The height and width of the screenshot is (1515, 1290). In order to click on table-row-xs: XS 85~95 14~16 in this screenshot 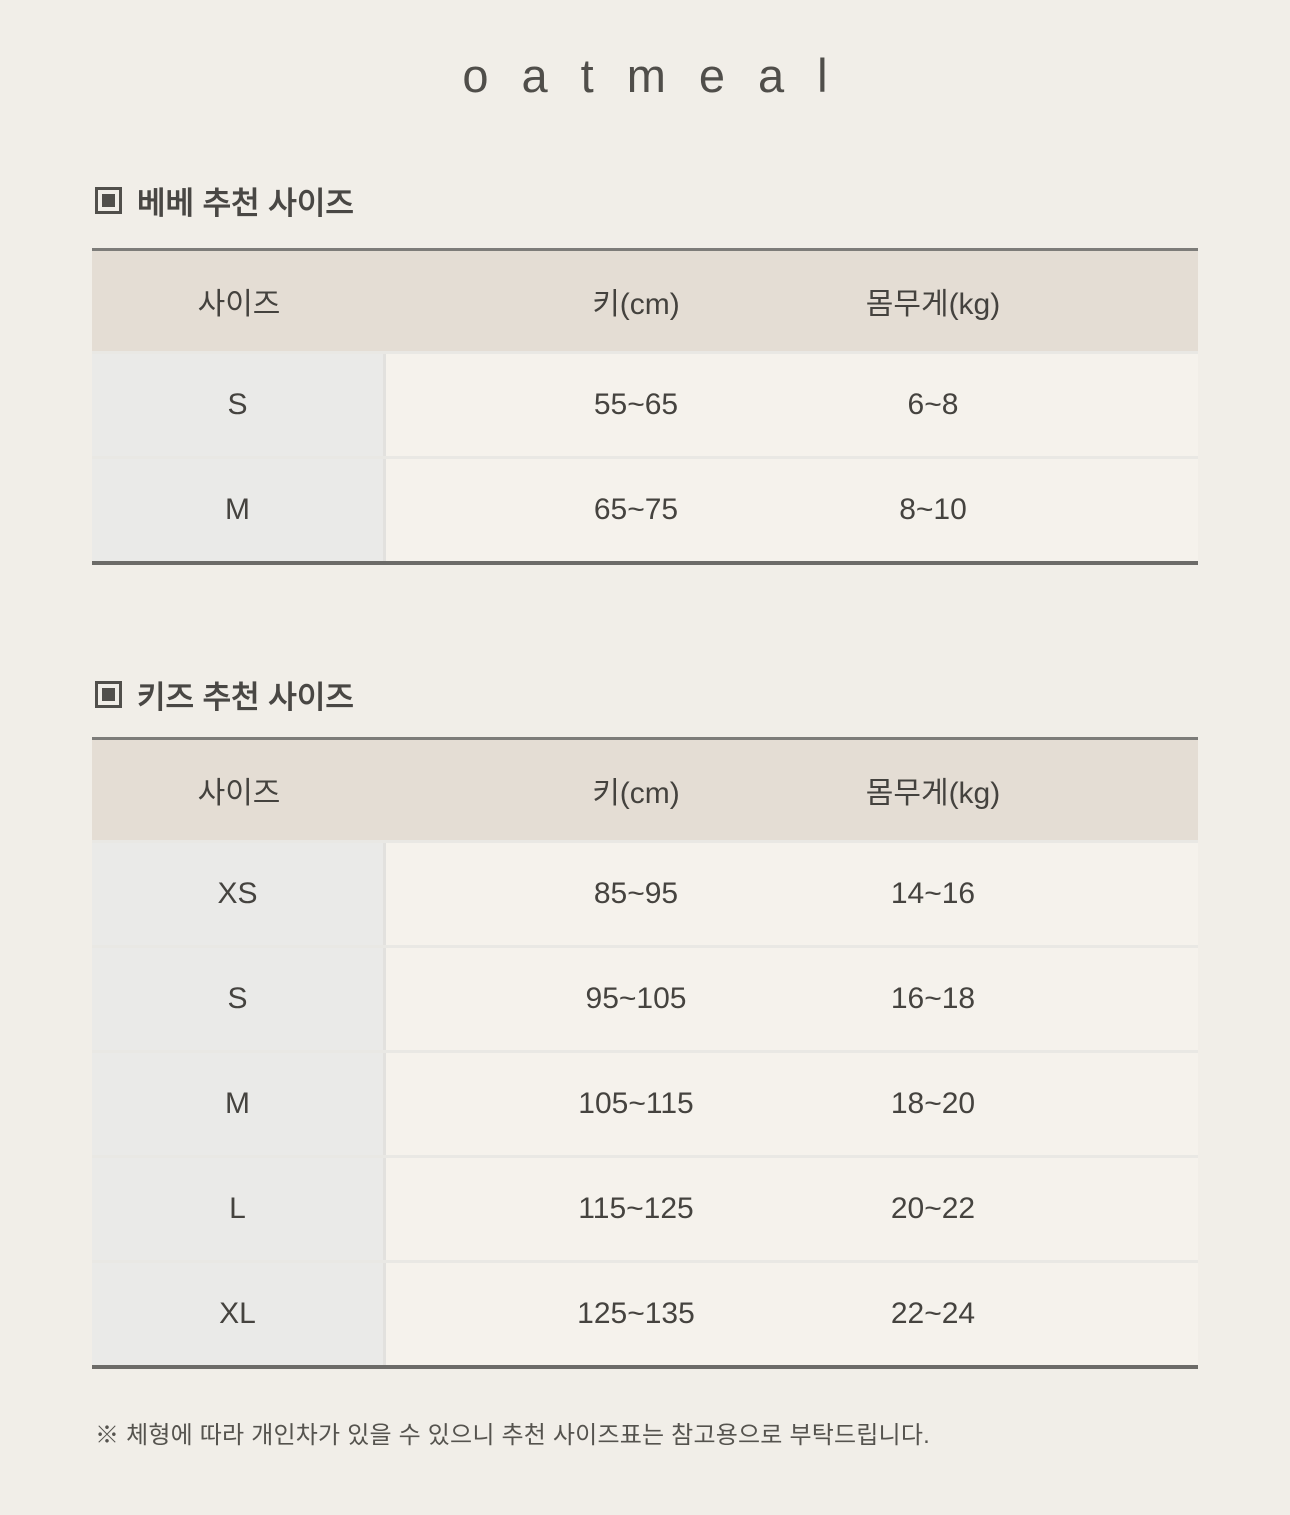, I will do `click(645, 892)`.